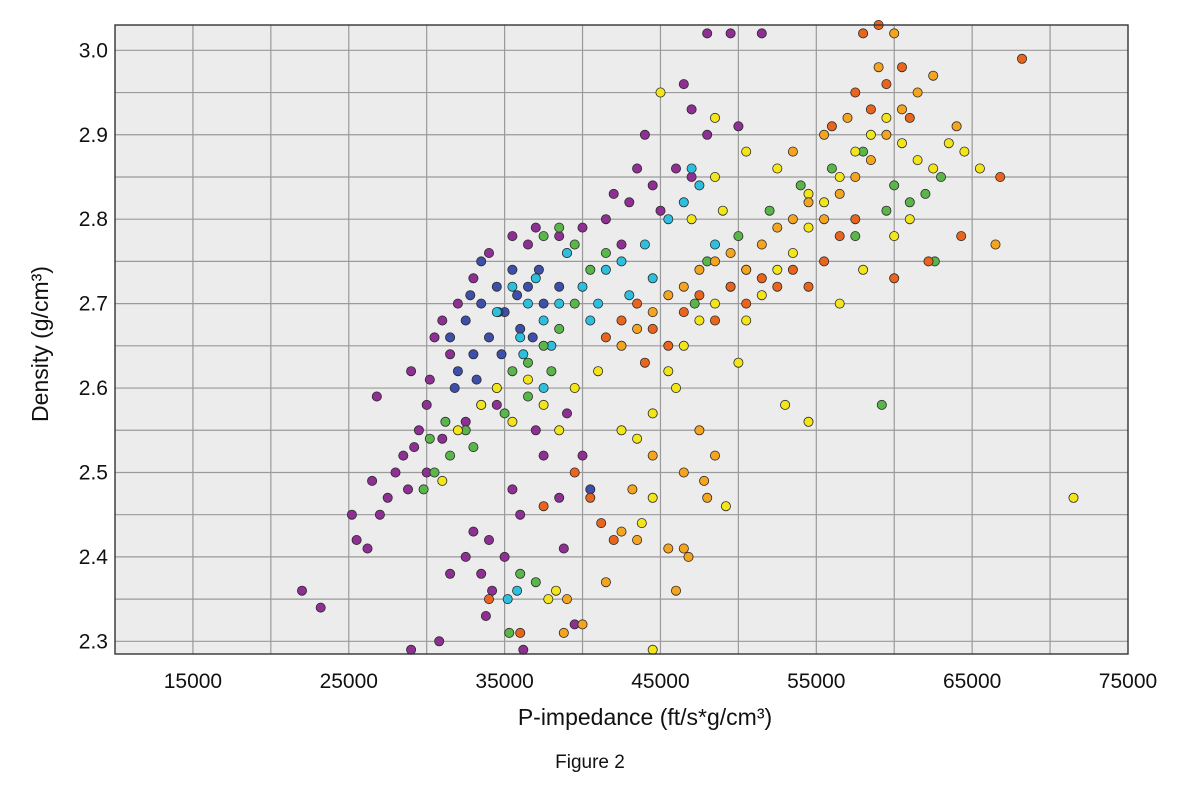 The image size is (1180, 787). What do you see at coordinates (972, 681) in the screenshot?
I see `x-tick-label: 65000` at bounding box center [972, 681].